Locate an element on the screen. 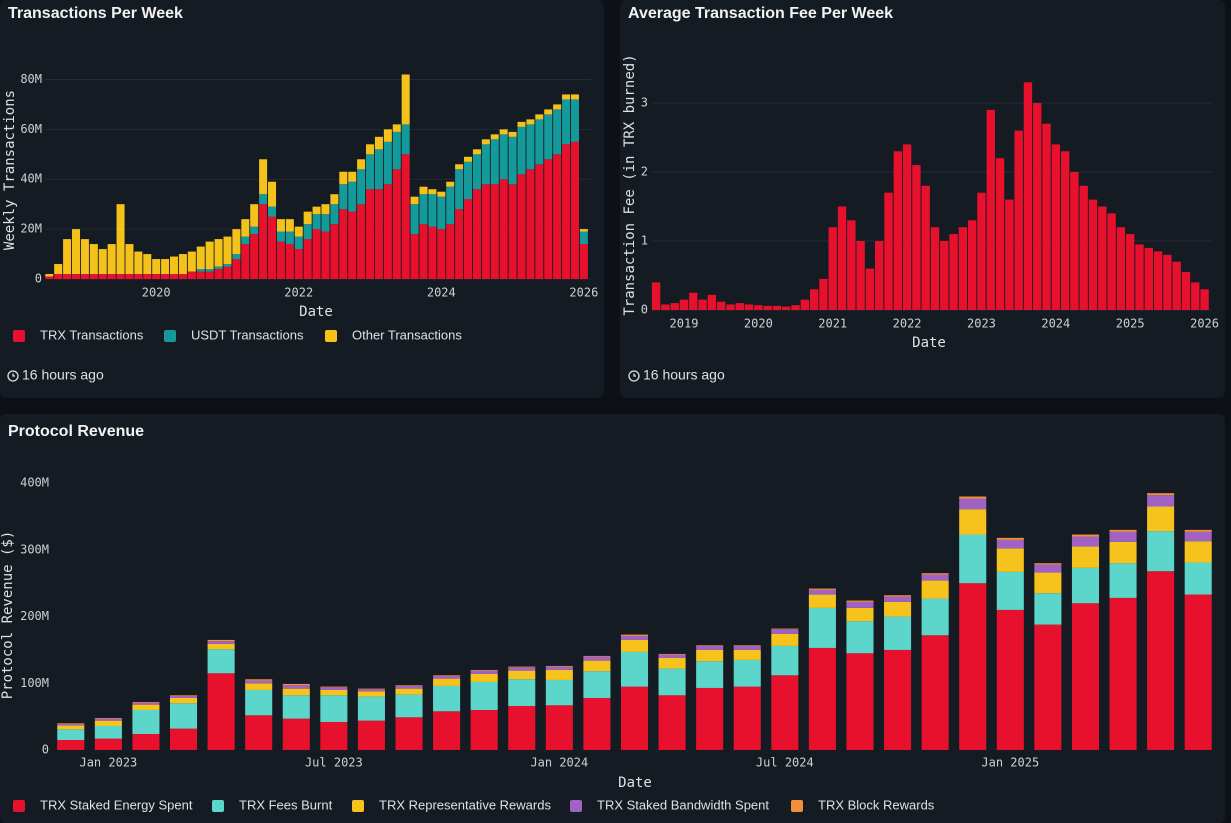 The width and height of the screenshot is (1231, 823). legend-label: TRX Staked Energy Spent is located at coordinates (116, 804).